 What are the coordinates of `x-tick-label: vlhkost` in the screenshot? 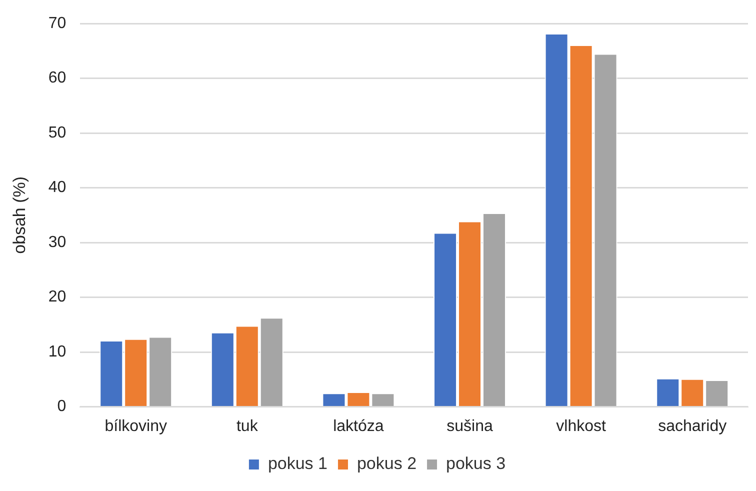 It's located at (581, 426).